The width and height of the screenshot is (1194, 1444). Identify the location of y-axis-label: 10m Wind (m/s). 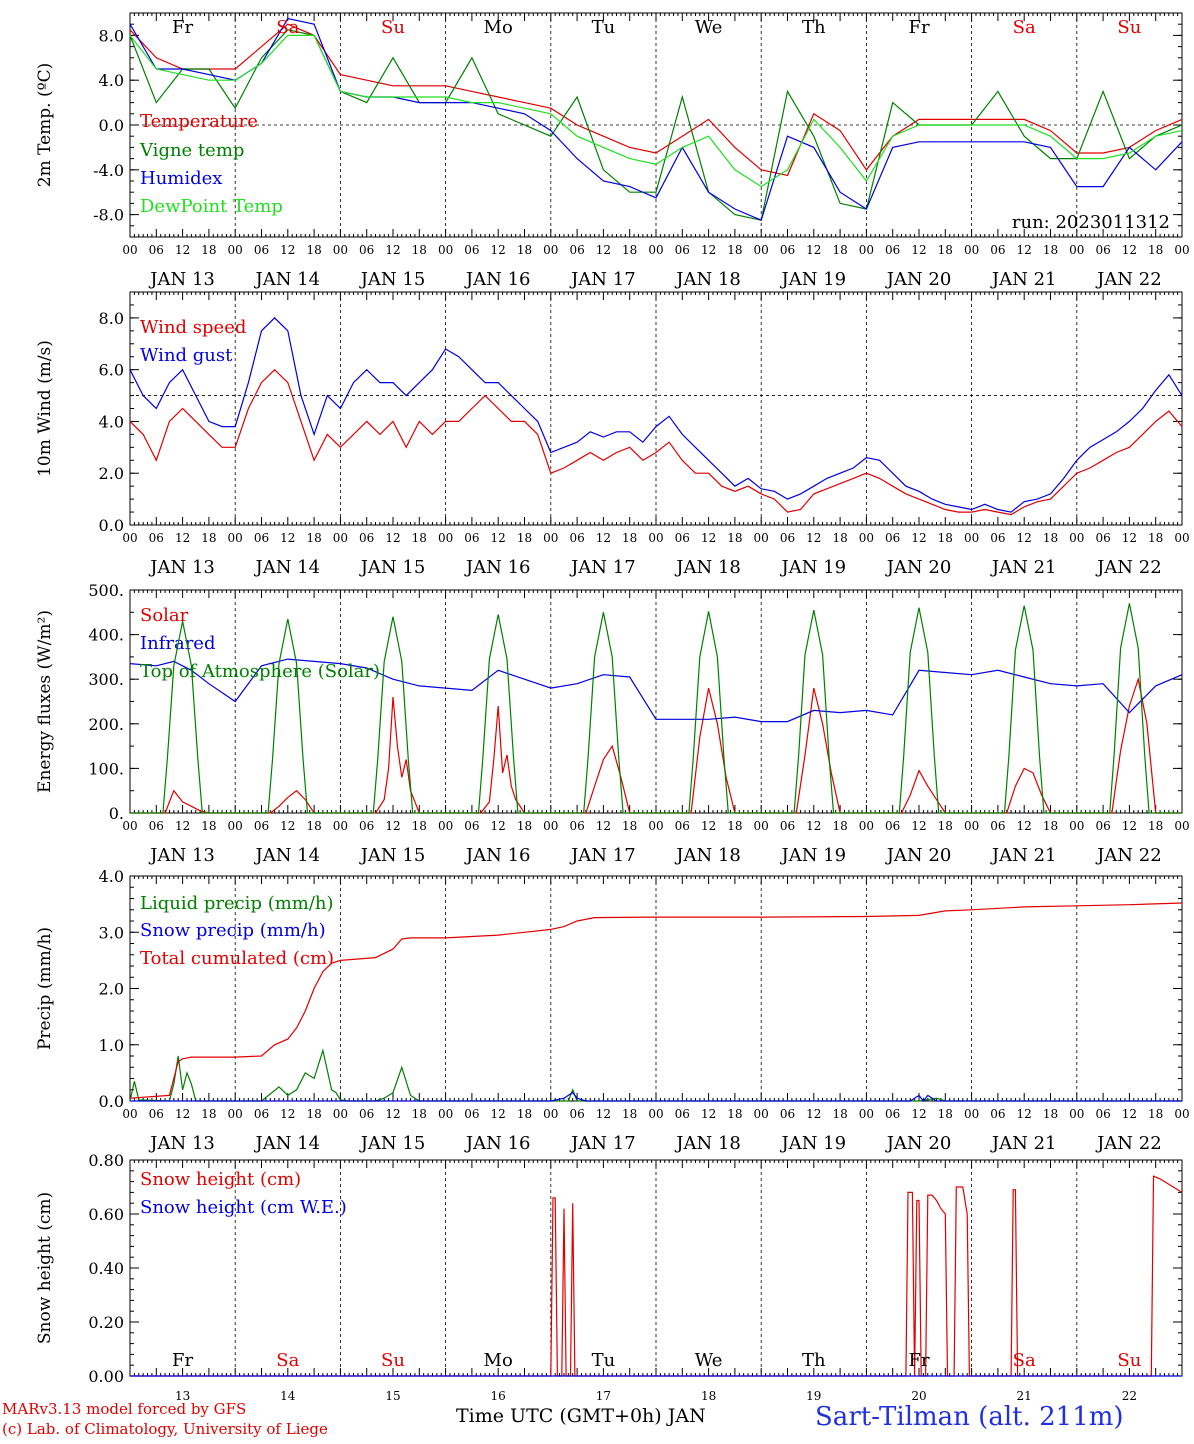
(45, 408).